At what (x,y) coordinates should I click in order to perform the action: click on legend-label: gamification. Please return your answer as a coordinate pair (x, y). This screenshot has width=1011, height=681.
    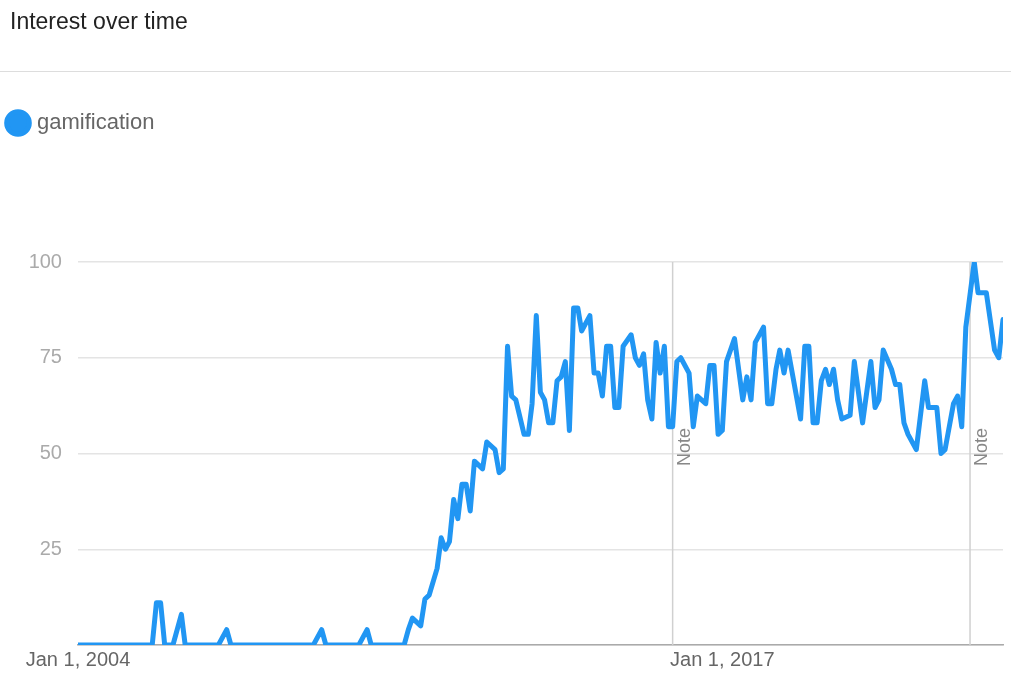
    Looking at the image, I should click on (96, 122).